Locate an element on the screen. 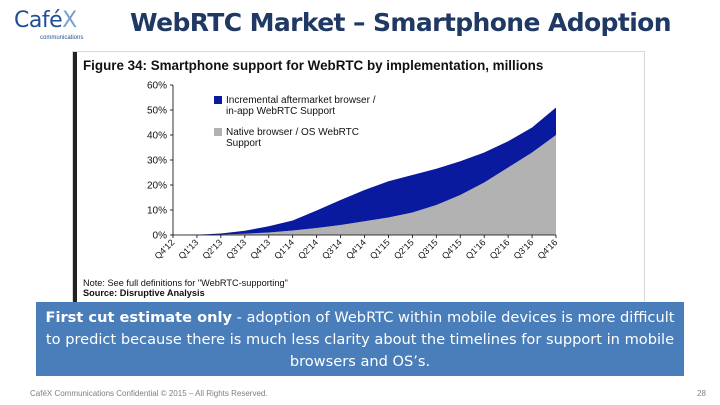 The height and width of the screenshot is (405, 720). legend-label-1: Native browser / OS WebRTC is located at coordinates (292, 132).